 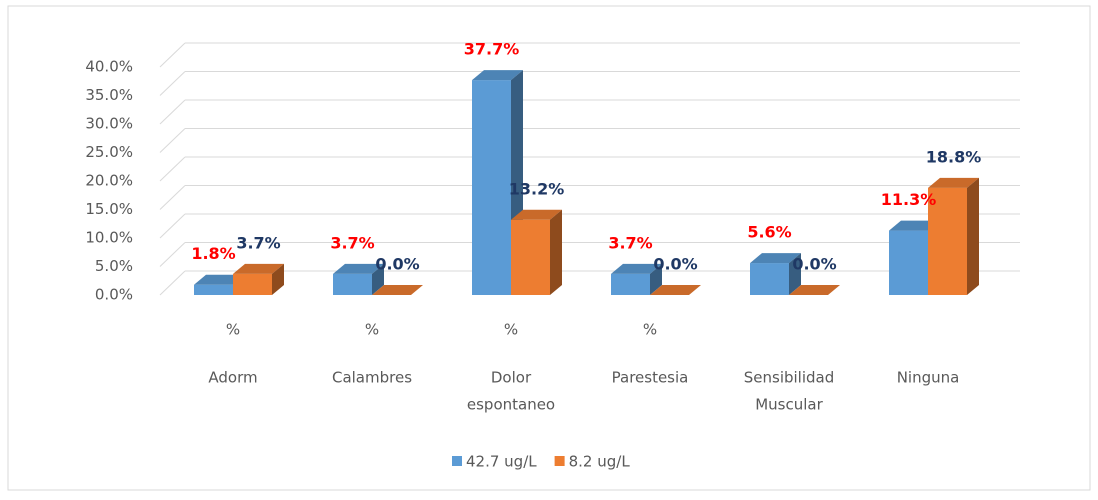 I want to click on y-tick-label: 0.0%, so click(x=114, y=295).